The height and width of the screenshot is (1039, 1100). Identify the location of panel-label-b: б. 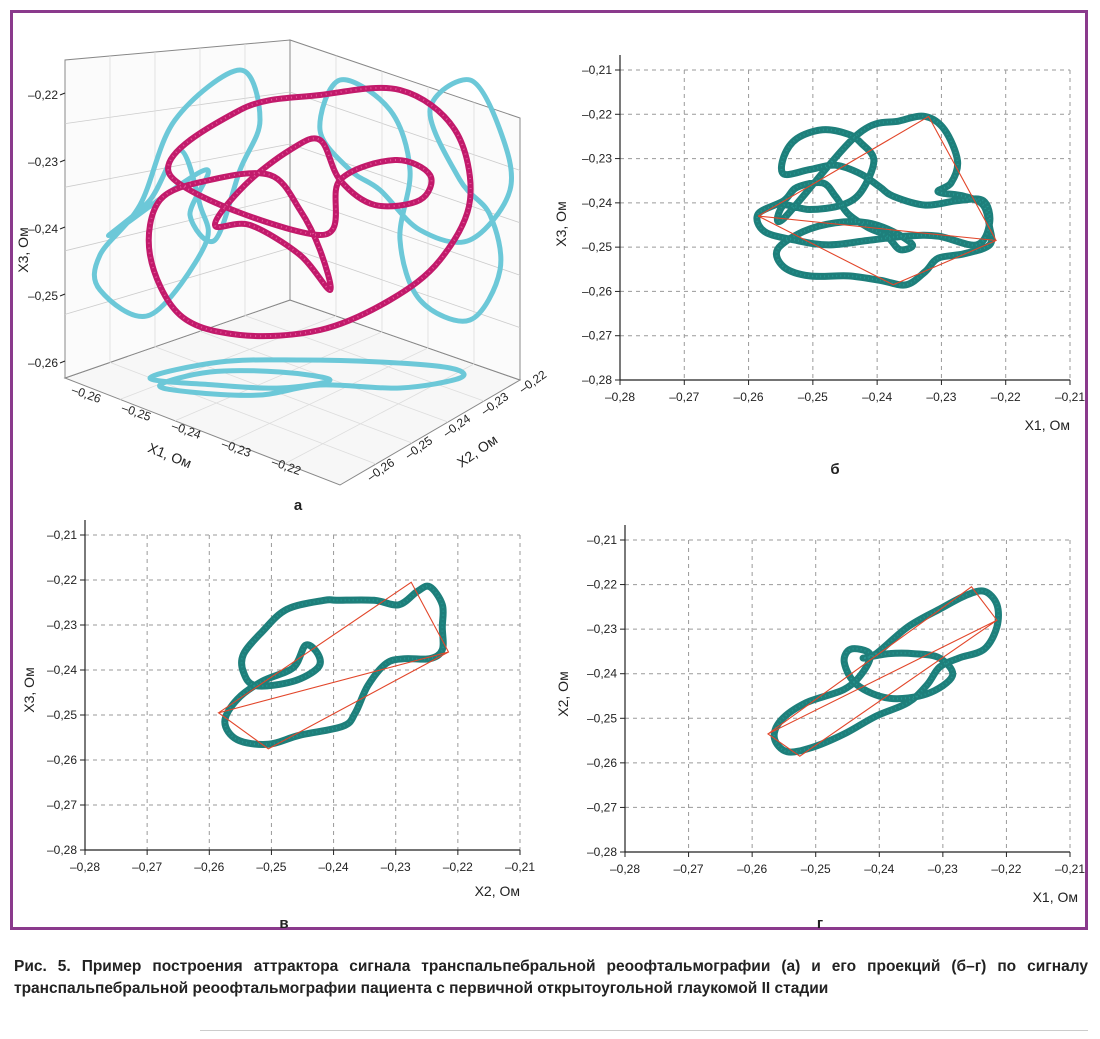
(834, 469).